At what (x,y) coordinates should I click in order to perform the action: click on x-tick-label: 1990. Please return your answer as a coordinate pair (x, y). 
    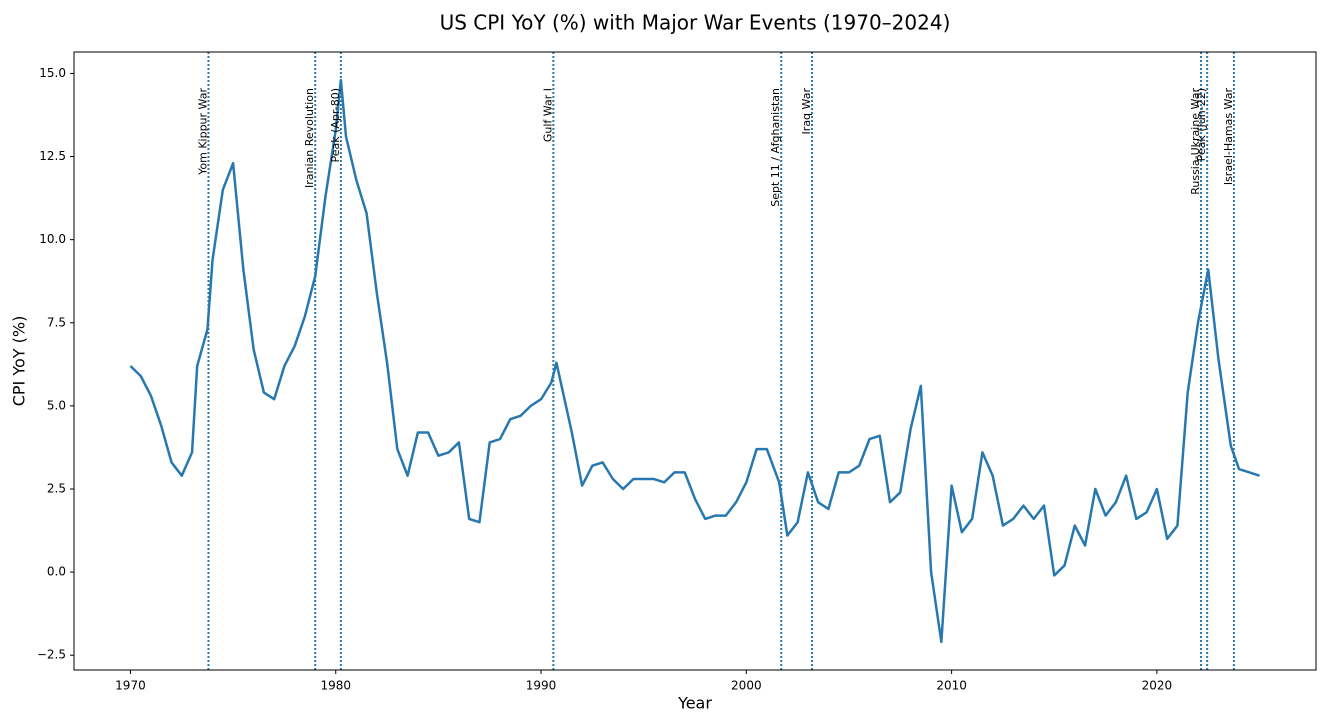
    Looking at the image, I should click on (541, 686).